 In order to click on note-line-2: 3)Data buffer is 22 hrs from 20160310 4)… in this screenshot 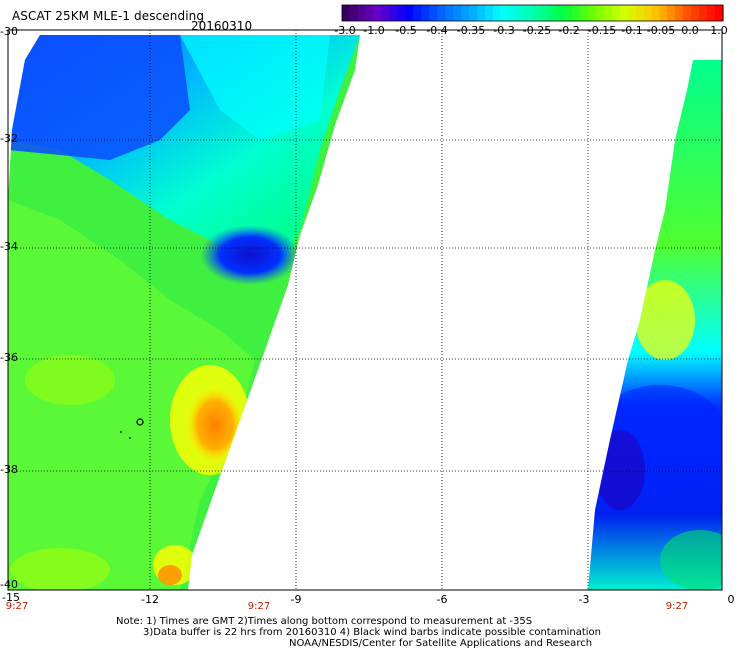, I will do `click(372, 632)`.